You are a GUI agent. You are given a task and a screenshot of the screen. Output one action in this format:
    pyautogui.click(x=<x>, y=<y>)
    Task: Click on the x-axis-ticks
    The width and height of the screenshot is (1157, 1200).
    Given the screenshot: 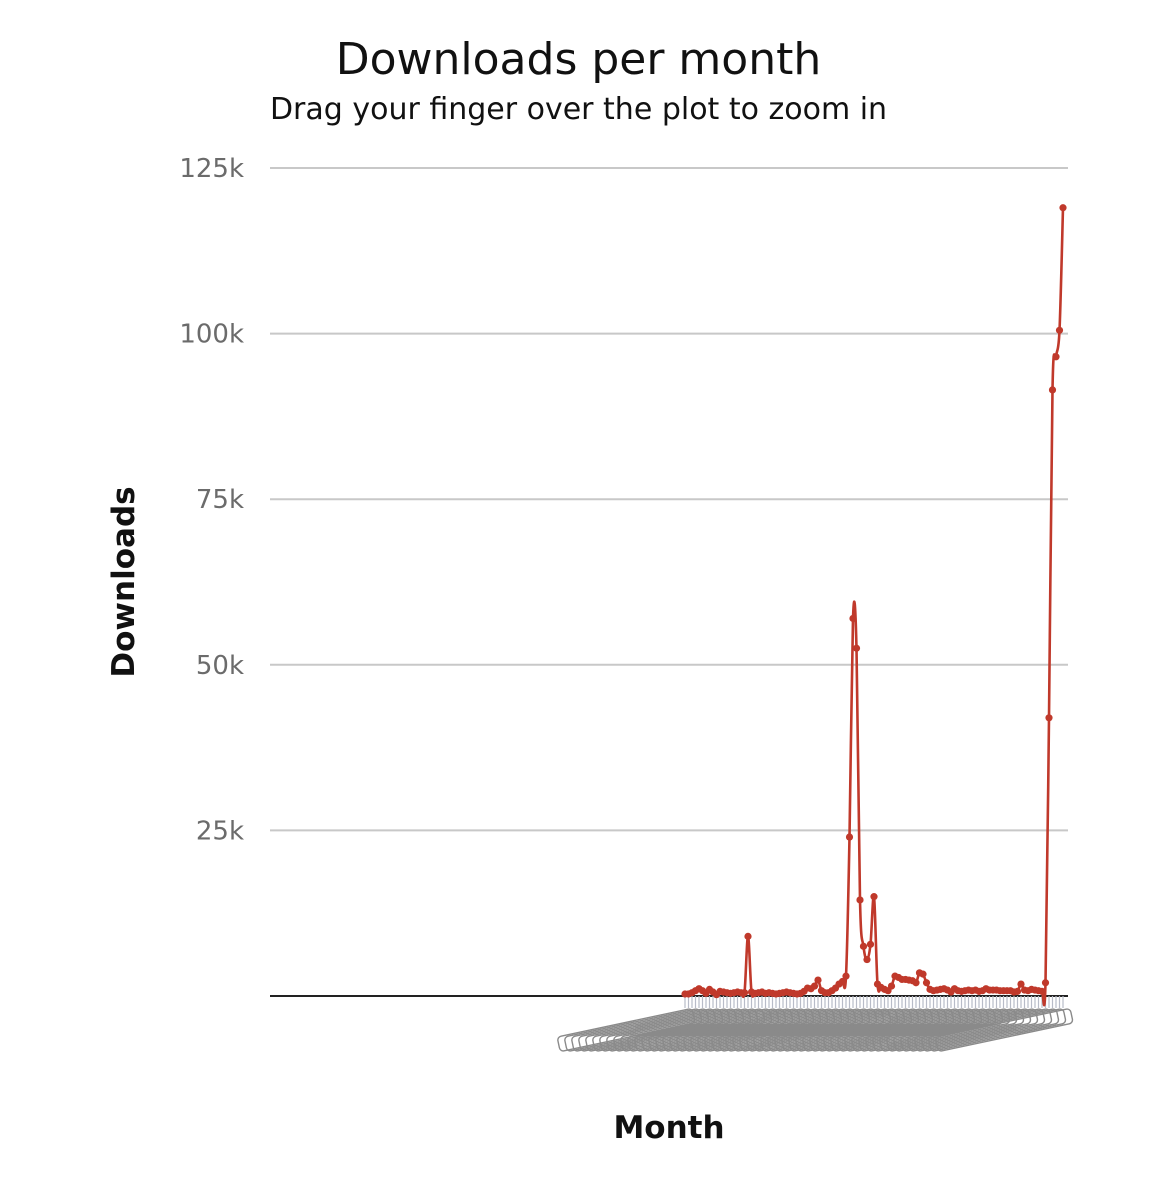 What is the action you would take?
    pyautogui.click(x=815, y=1024)
    